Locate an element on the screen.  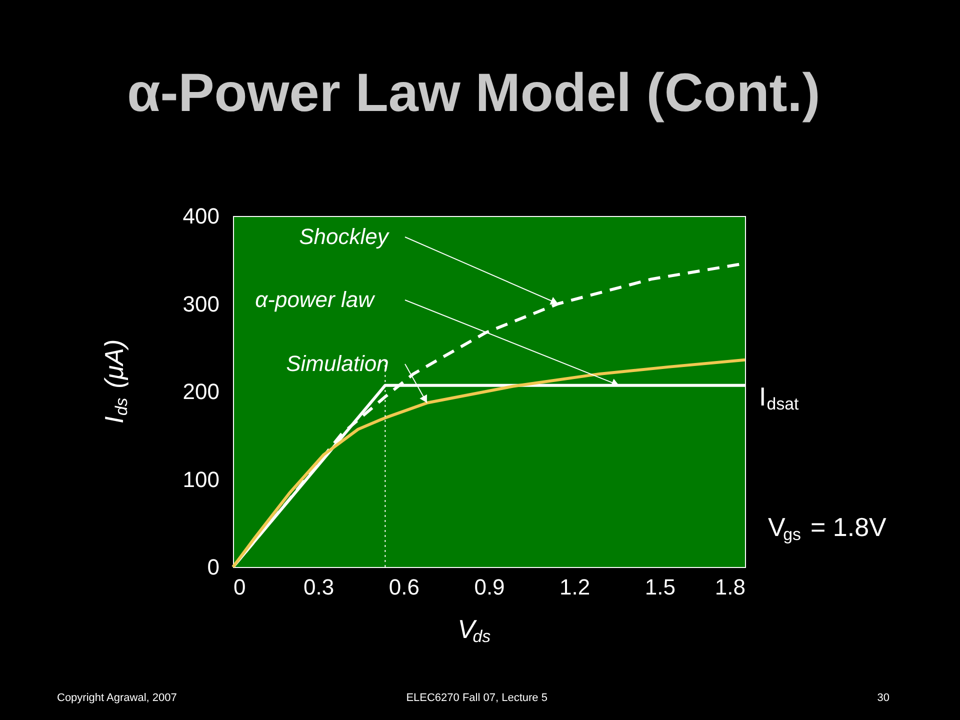
text: ELEC6270 Fall 07, Lecture 5 is located at coordinates (477, 698).